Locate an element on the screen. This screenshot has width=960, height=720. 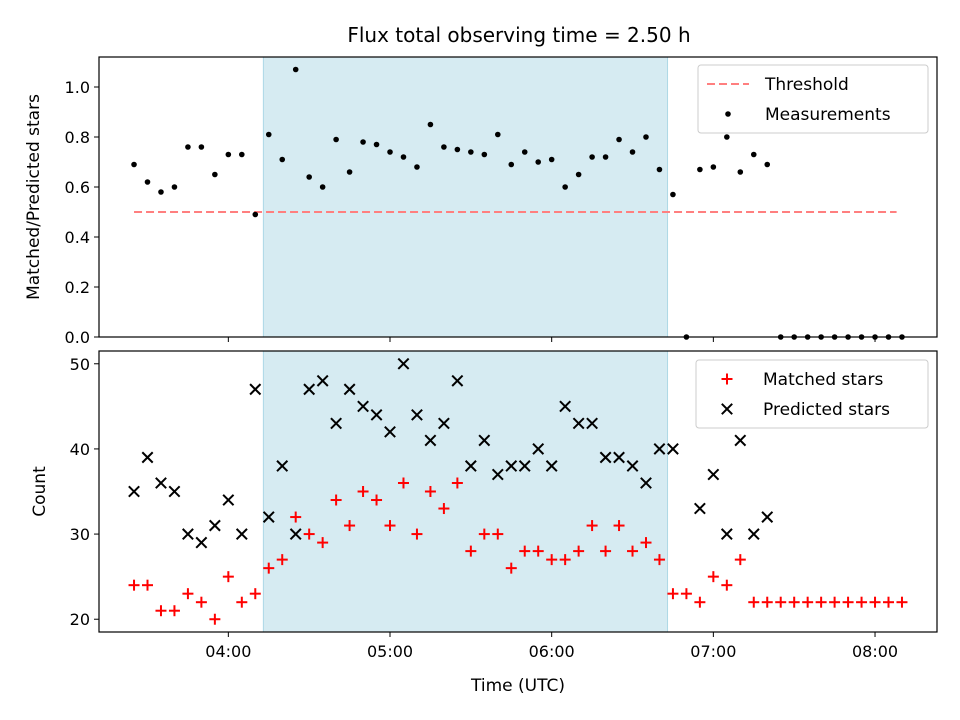
bottom-x-ticks: 04:00 05:00 06:00 07:00 08:00 is located at coordinates (551, 646).